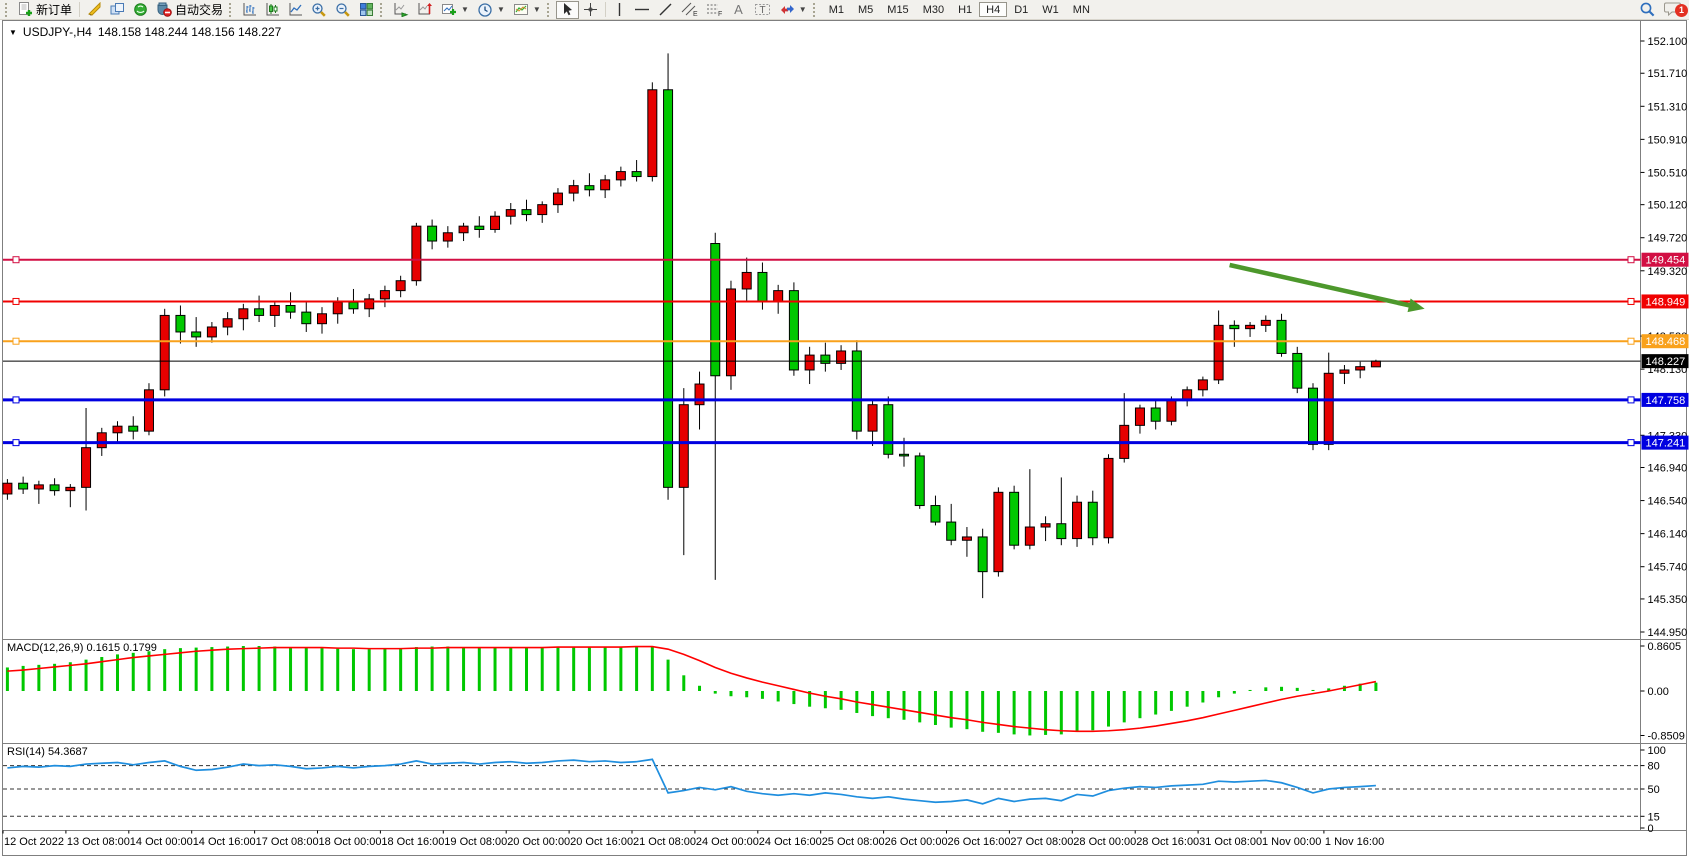 This screenshot has height=858, width=1689. What do you see at coordinates (140, 10) in the screenshot?
I see `market-watch-button` at bounding box center [140, 10].